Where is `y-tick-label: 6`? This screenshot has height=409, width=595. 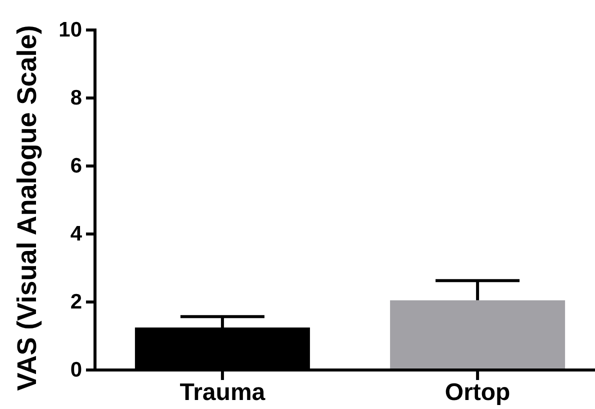 y-tick-label: 6 is located at coordinates (76, 166).